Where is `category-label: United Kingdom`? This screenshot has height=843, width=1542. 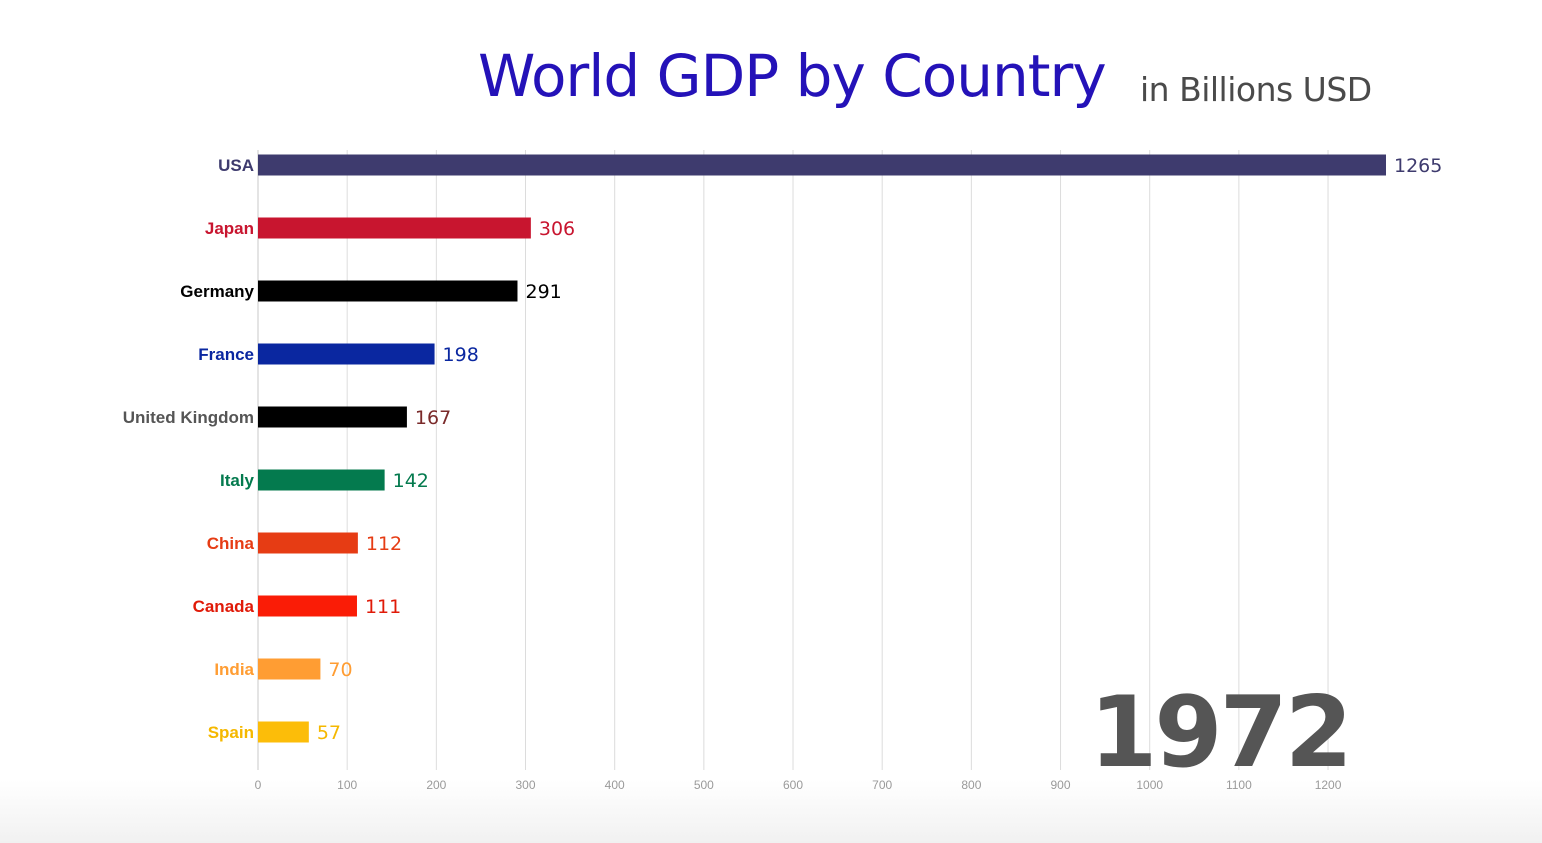 category-label: United Kingdom is located at coordinates (188, 417).